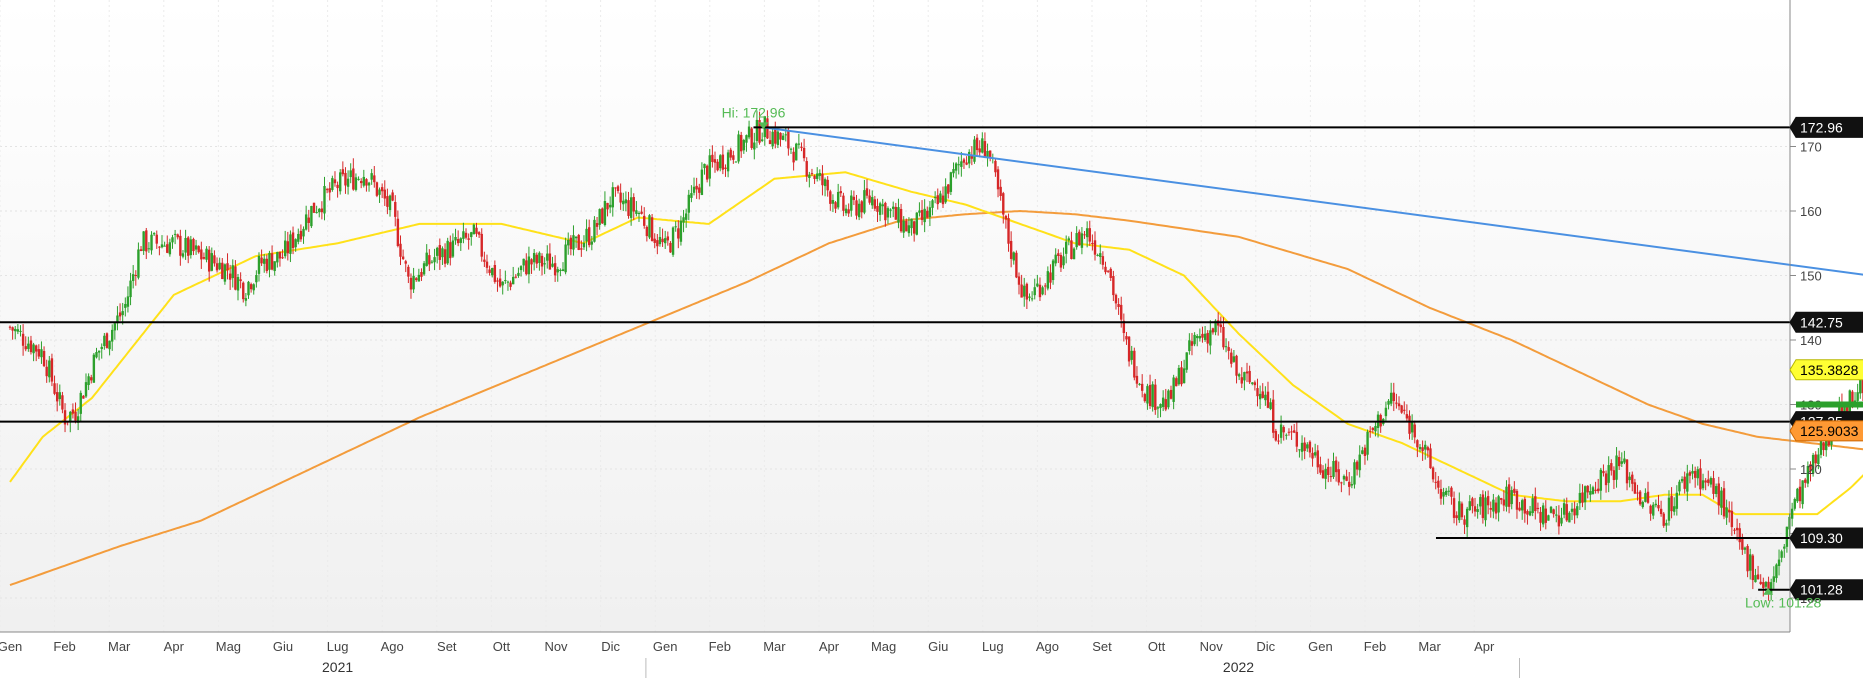 The image size is (1863, 684). Describe the element at coordinates (1826, 431) in the screenshot. I see `axis-value-badge: 125.9033` at that location.